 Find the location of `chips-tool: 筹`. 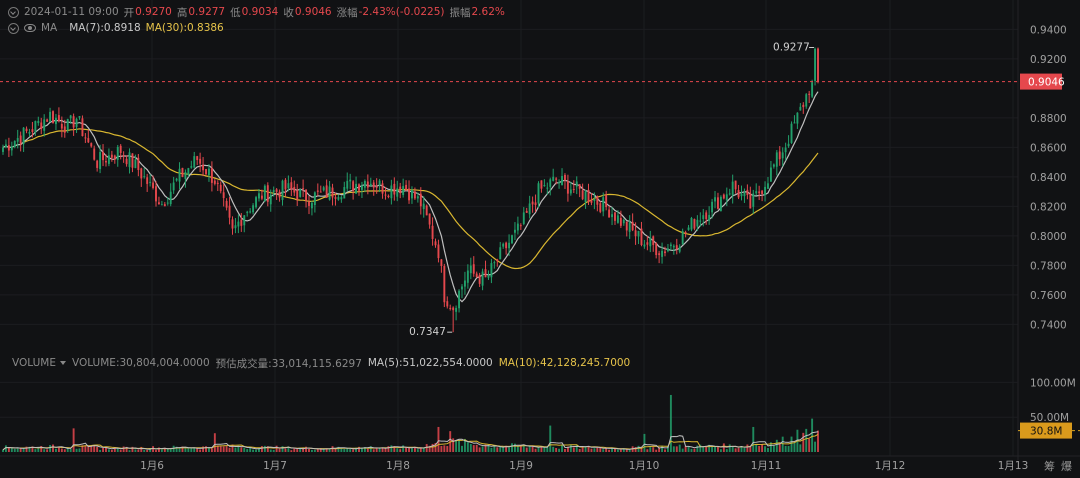

chips-tool: 筹 is located at coordinates (1049, 466).